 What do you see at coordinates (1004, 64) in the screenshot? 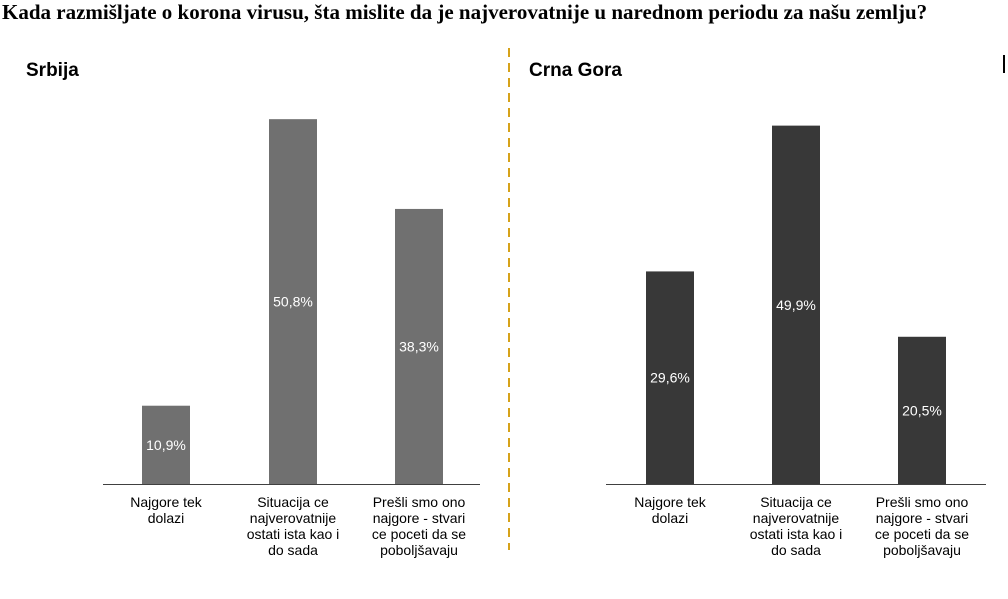
I see `edge-marker` at bounding box center [1004, 64].